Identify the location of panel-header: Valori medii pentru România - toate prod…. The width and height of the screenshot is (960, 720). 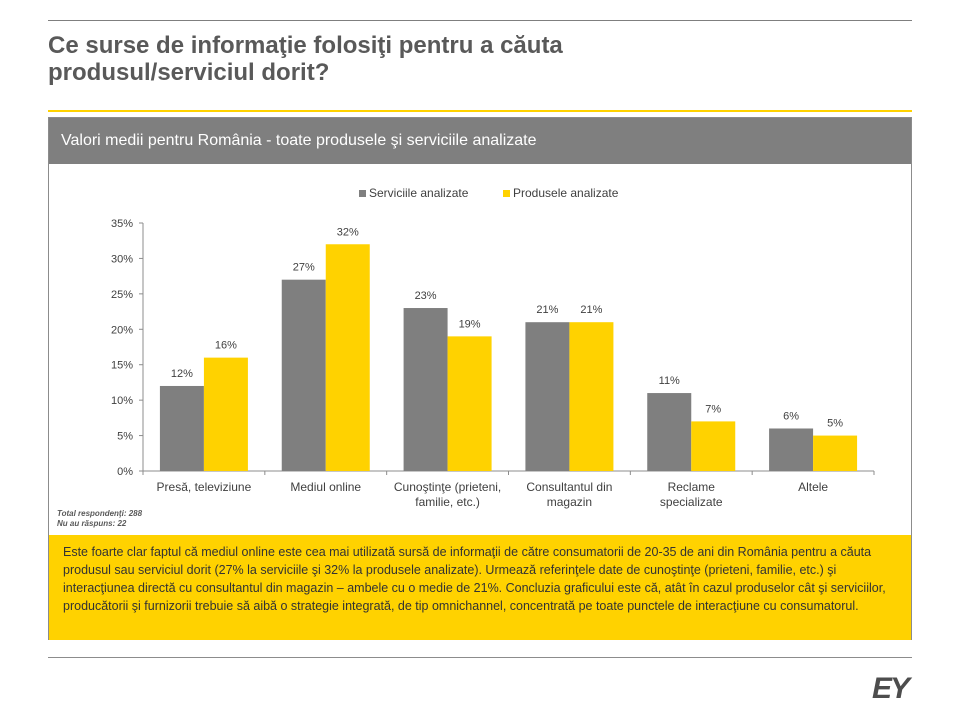
(480, 141).